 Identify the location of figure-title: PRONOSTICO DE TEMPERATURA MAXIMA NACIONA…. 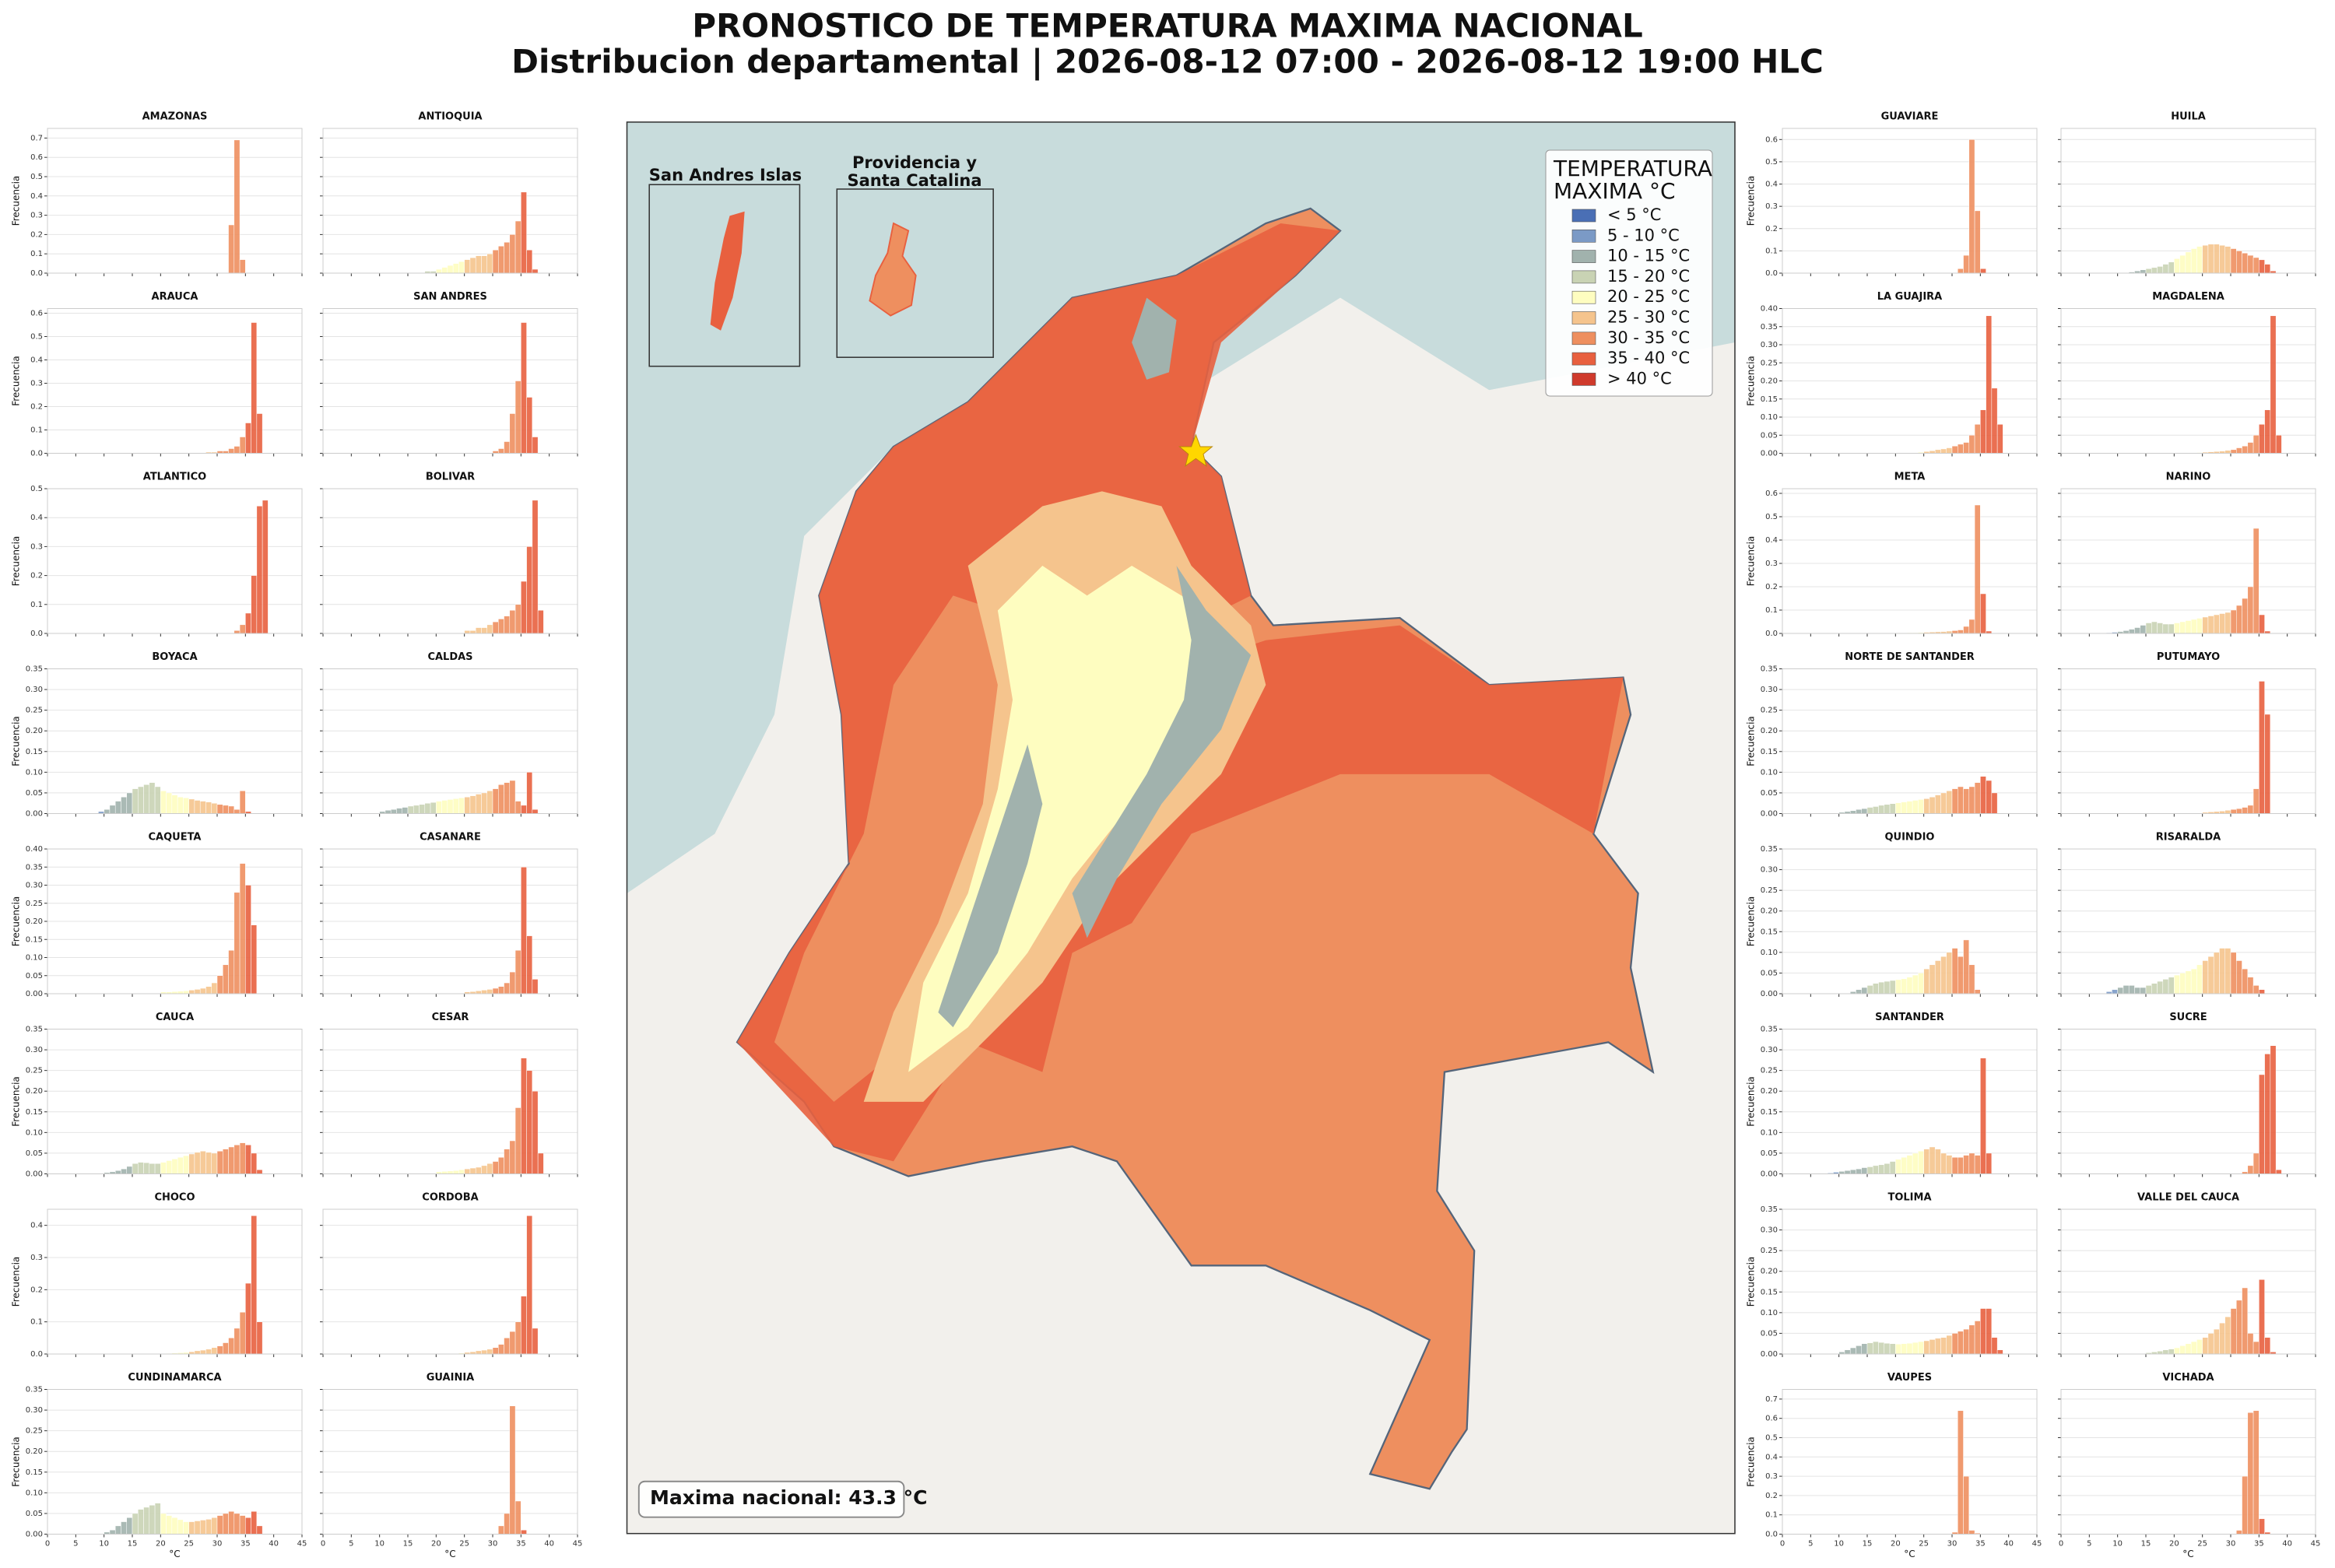
(1167, 26).